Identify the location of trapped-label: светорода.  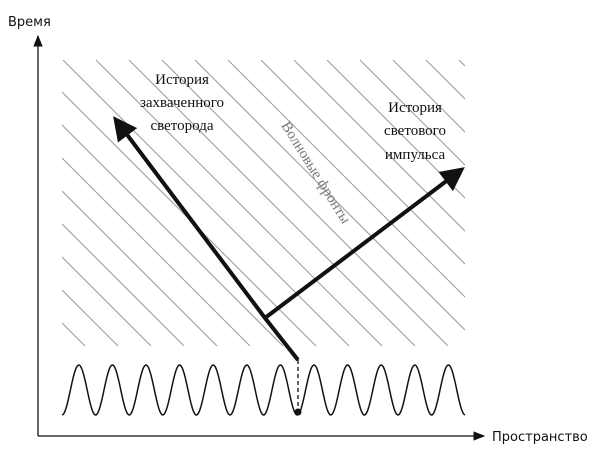
(181, 126).